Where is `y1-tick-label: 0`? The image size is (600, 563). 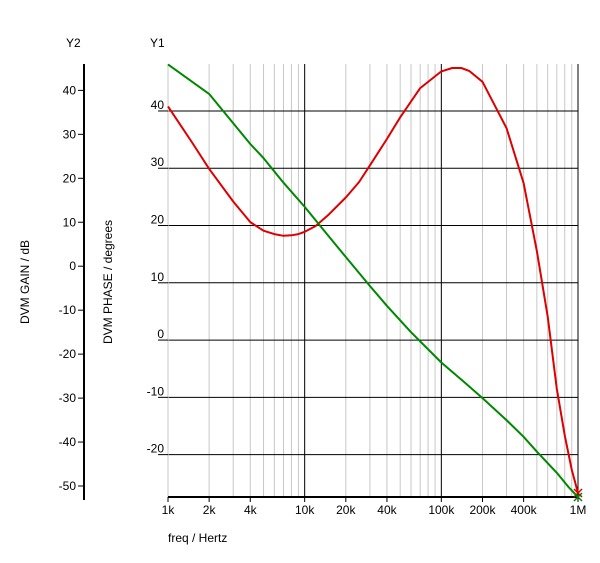
y1-tick-label: 0 is located at coordinates (160, 334).